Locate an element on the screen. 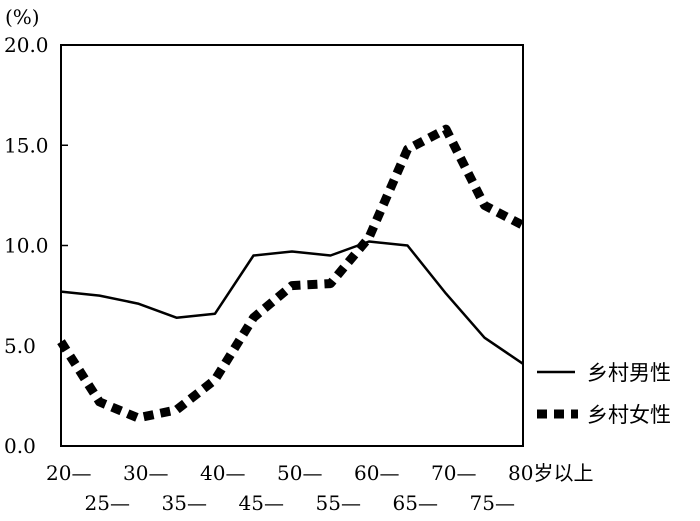 The image size is (700, 521). y-tick-label: 15.0 is located at coordinates (26, 145).